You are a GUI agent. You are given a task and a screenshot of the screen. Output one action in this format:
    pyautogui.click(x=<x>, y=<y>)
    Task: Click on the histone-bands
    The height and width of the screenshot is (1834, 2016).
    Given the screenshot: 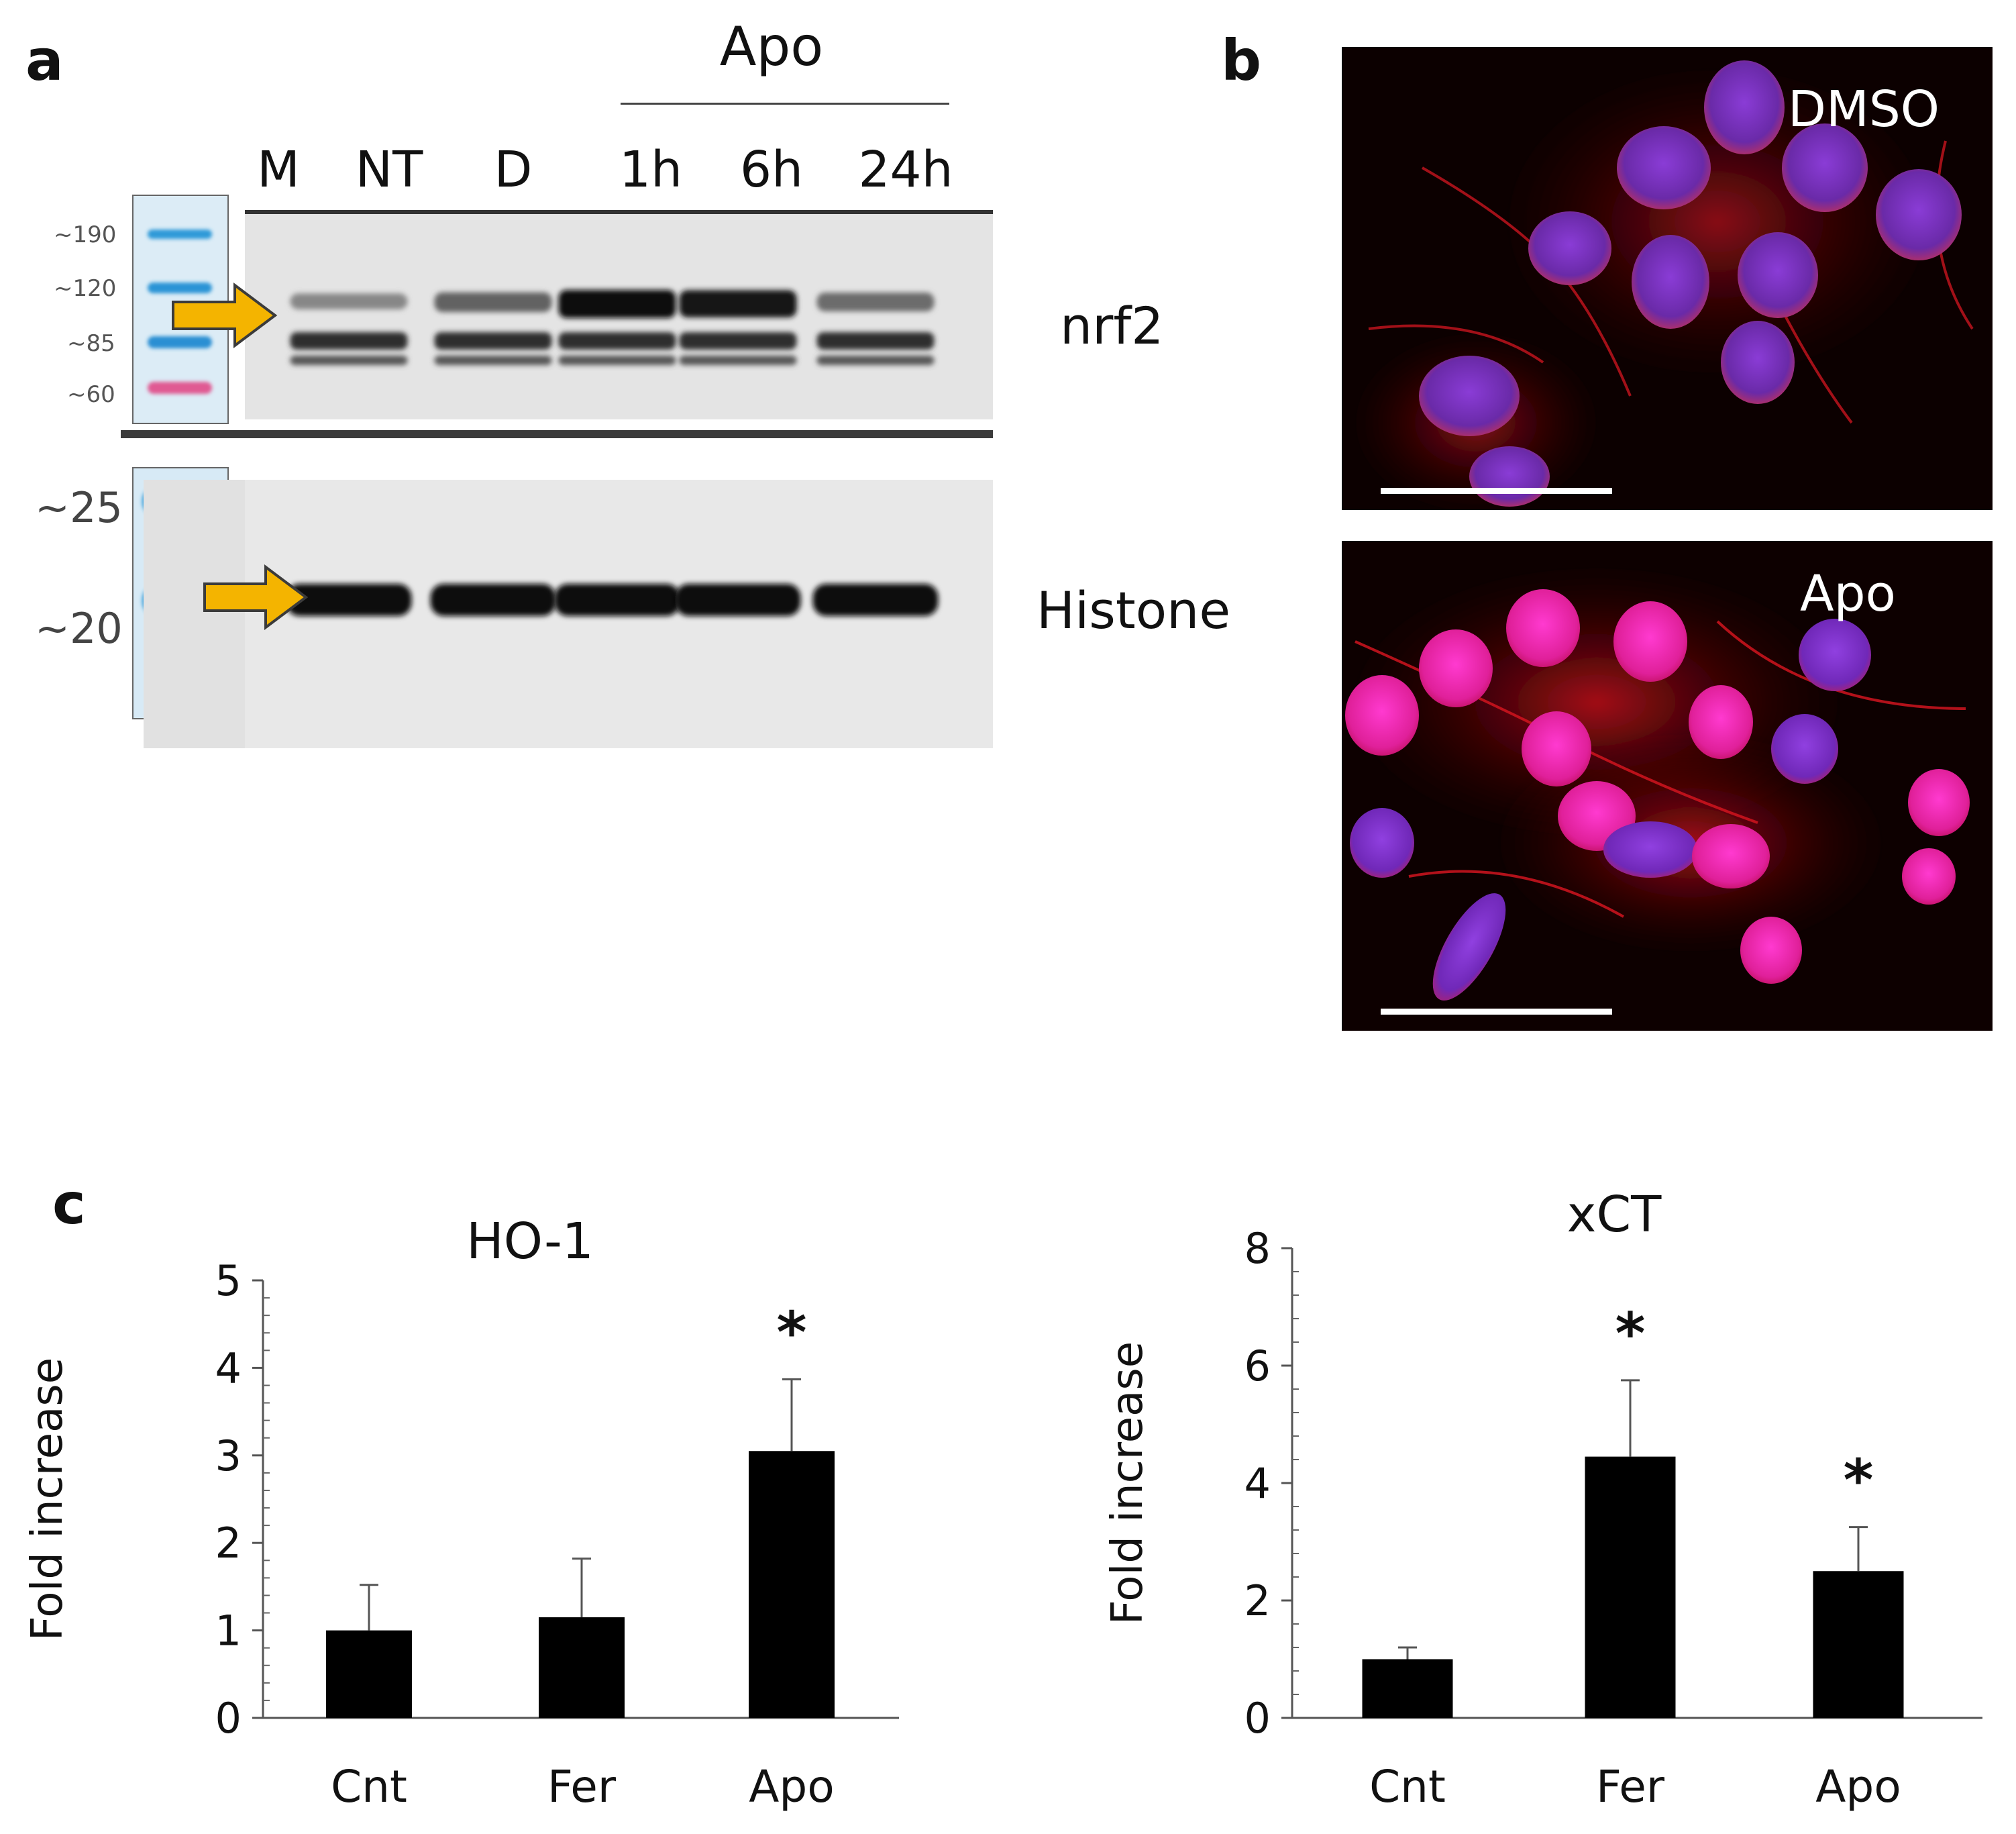 What is the action you would take?
    pyautogui.click(x=612, y=600)
    